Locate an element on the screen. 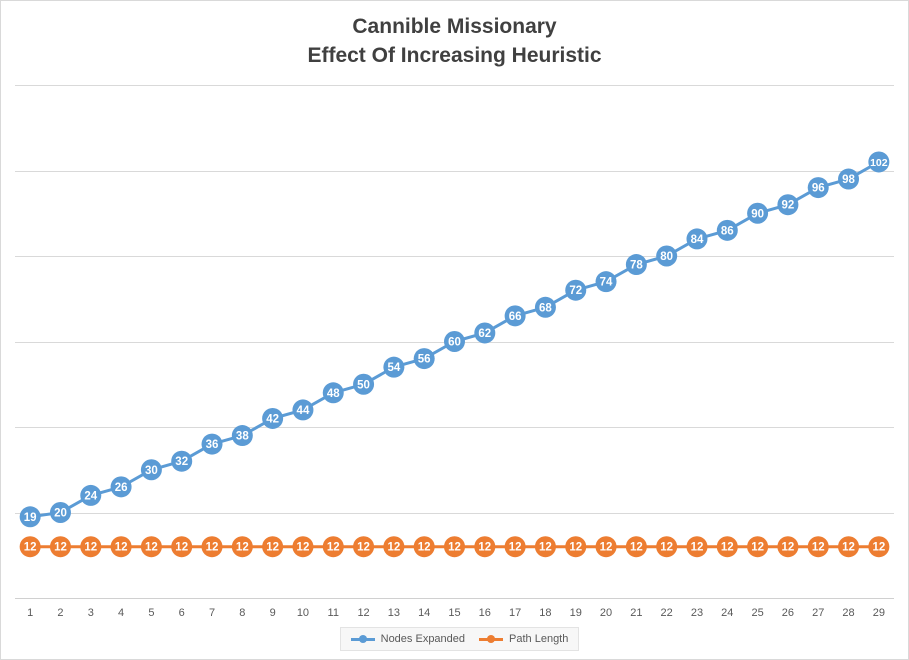 This screenshot has width=909, height=660. data-label: 20 is located at coordinates (60, 514).